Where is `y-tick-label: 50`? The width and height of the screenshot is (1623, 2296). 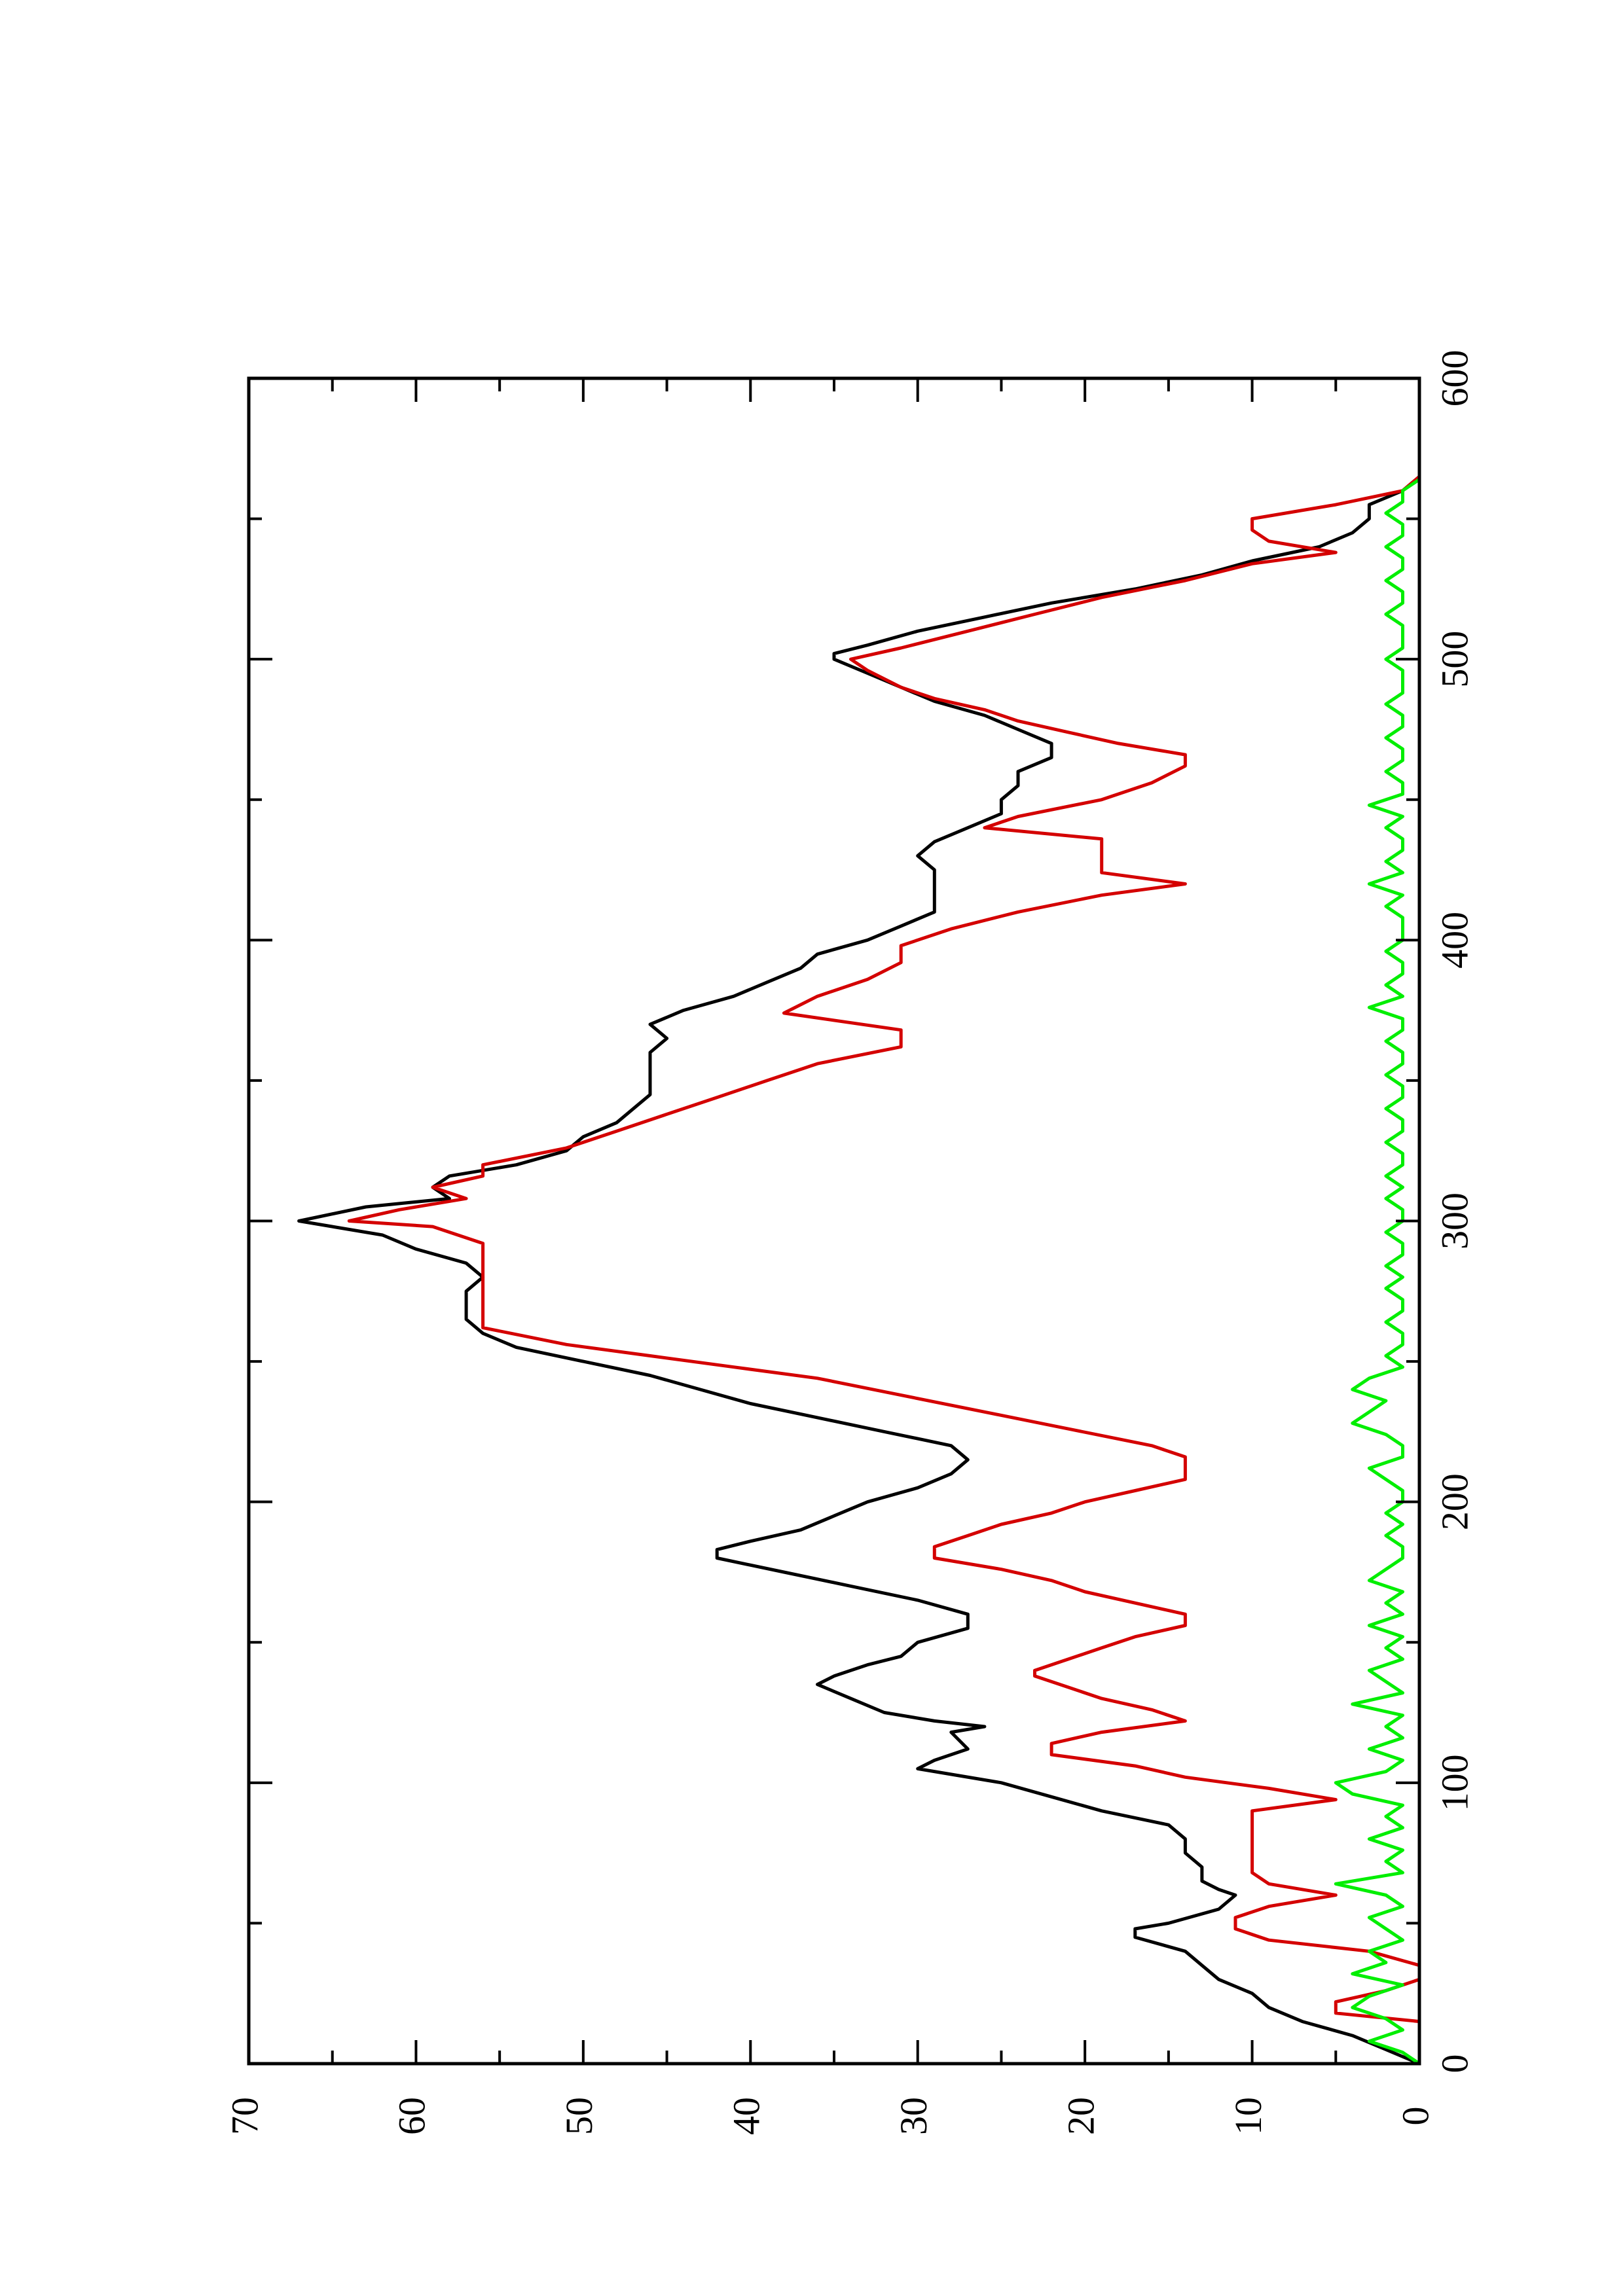
y-tick-label: 50 is located at coordinates (579, 2116).